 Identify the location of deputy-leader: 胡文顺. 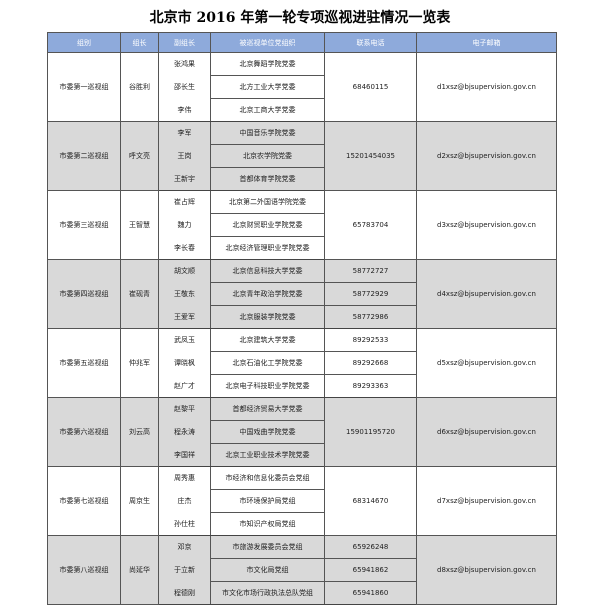
(184, 271).